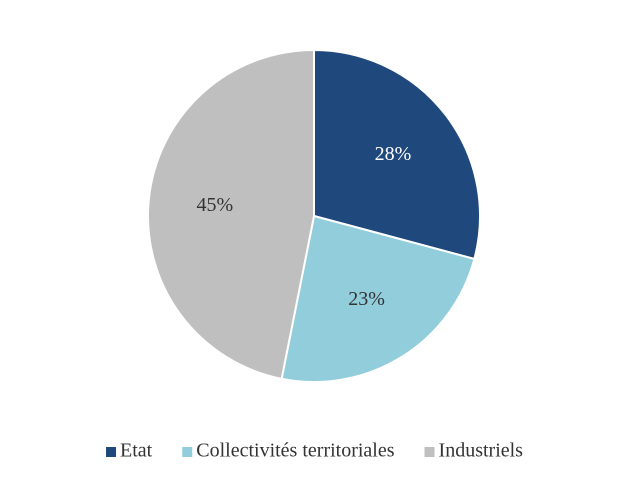  I want to click on legend-label: Etat, so click(136, 451).